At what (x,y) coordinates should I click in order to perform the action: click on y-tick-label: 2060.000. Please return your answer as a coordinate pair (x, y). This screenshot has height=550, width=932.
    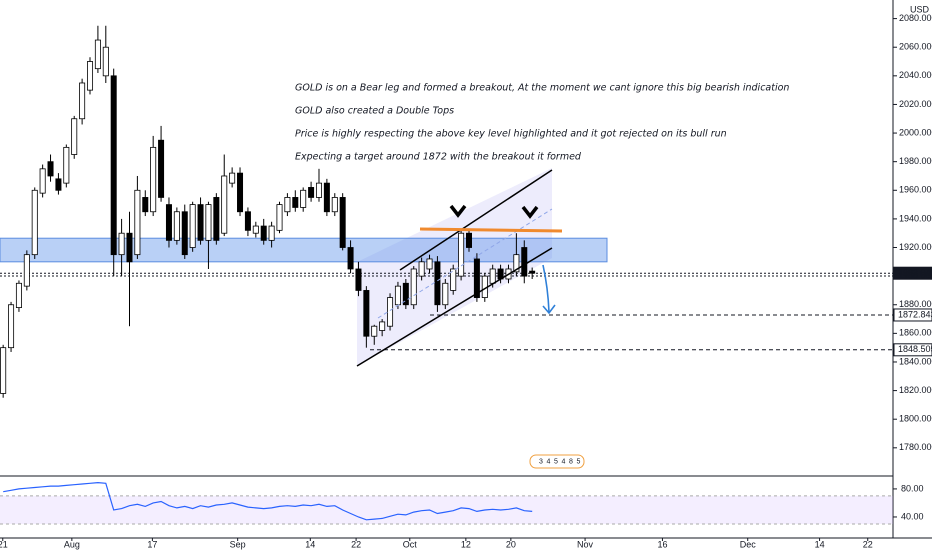
    Looking at the image, I should click on (915, 47).